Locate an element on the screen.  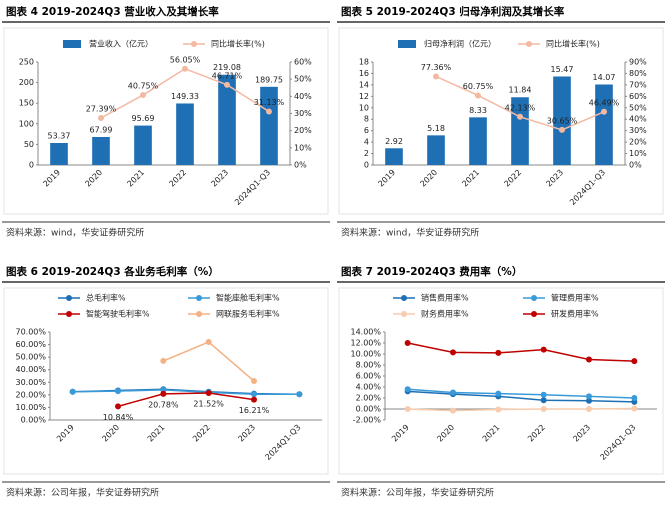
y-tick-label: 6.00% is located at coordinates (369, 376).